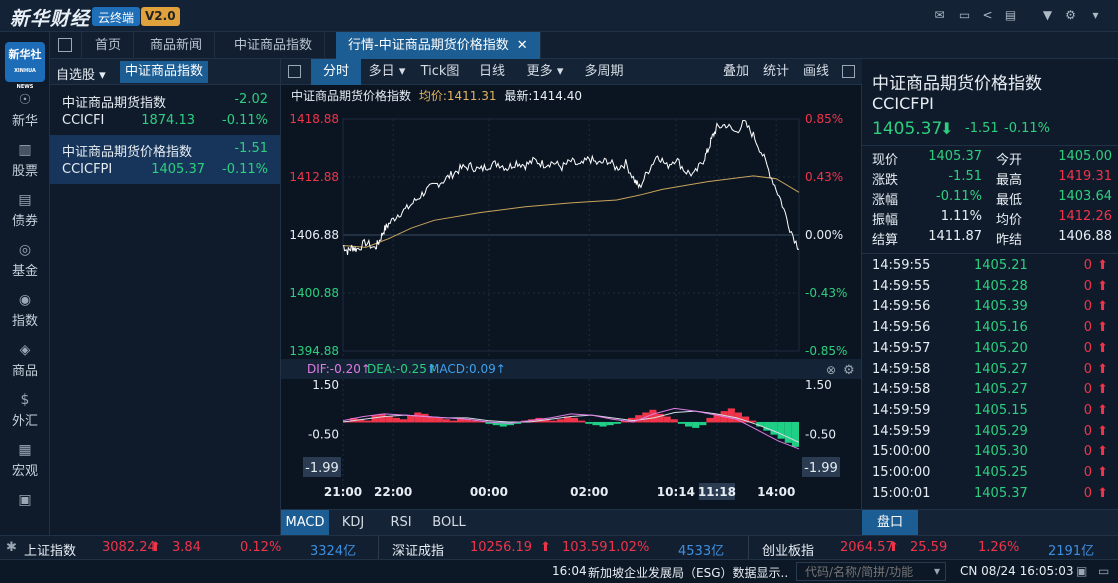 This screenshot has width=1118, height=583. I want to click on tab-csi-commodity-index: 中证商品指数, so click(274, 45).